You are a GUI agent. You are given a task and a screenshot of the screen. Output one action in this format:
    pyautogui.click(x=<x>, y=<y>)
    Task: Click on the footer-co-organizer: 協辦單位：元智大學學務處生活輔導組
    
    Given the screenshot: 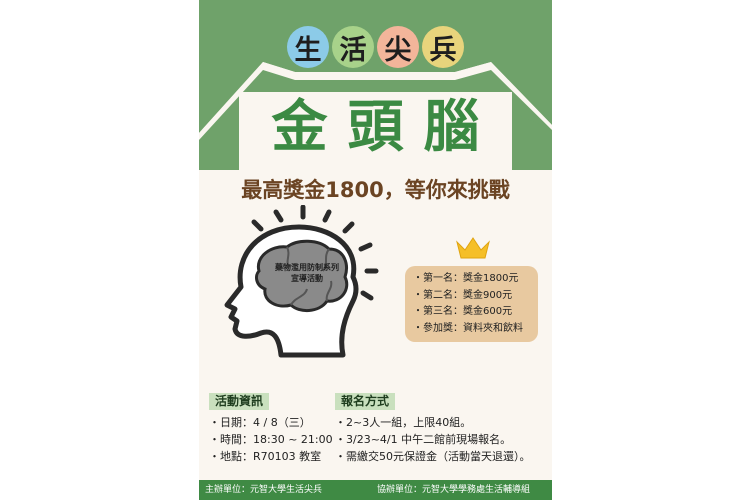 What is the action you would take?
    pyautogui.click(x=454, y=490)
    